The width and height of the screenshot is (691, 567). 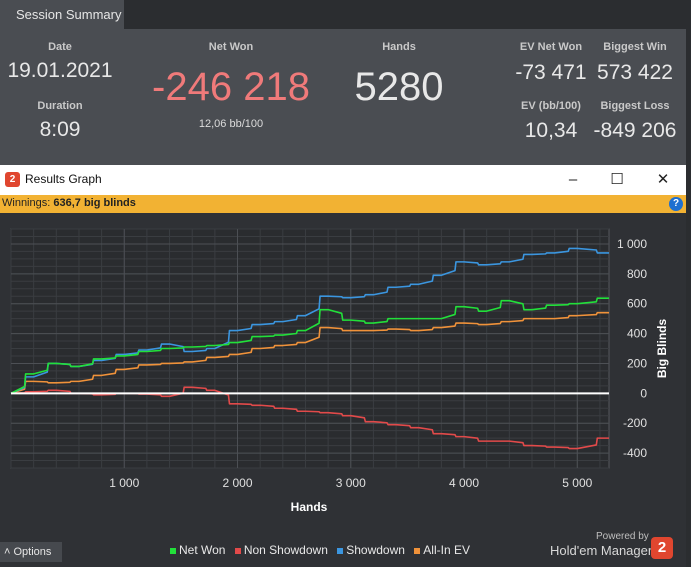 I want to click on x-tick-label: 5 000, so click(x=577, y=483).